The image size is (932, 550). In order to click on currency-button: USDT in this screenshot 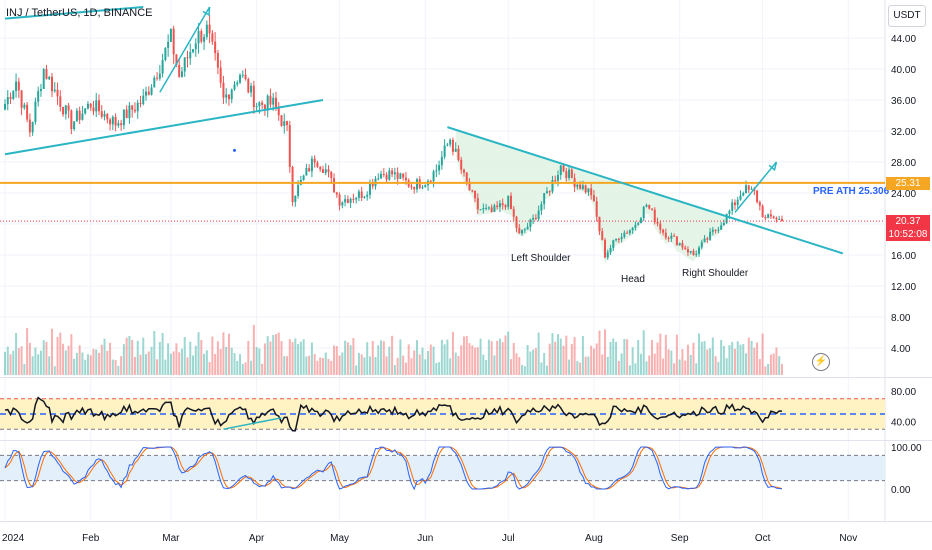, I will do `click(907, 16)`.